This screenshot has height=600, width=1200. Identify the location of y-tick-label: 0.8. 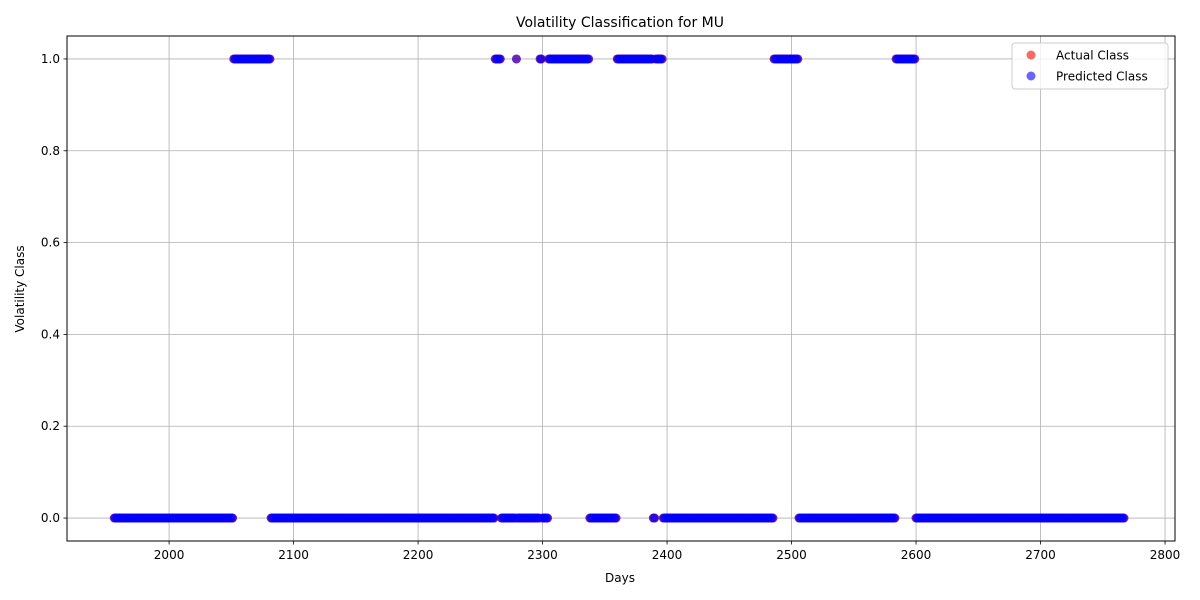
(50, 151).